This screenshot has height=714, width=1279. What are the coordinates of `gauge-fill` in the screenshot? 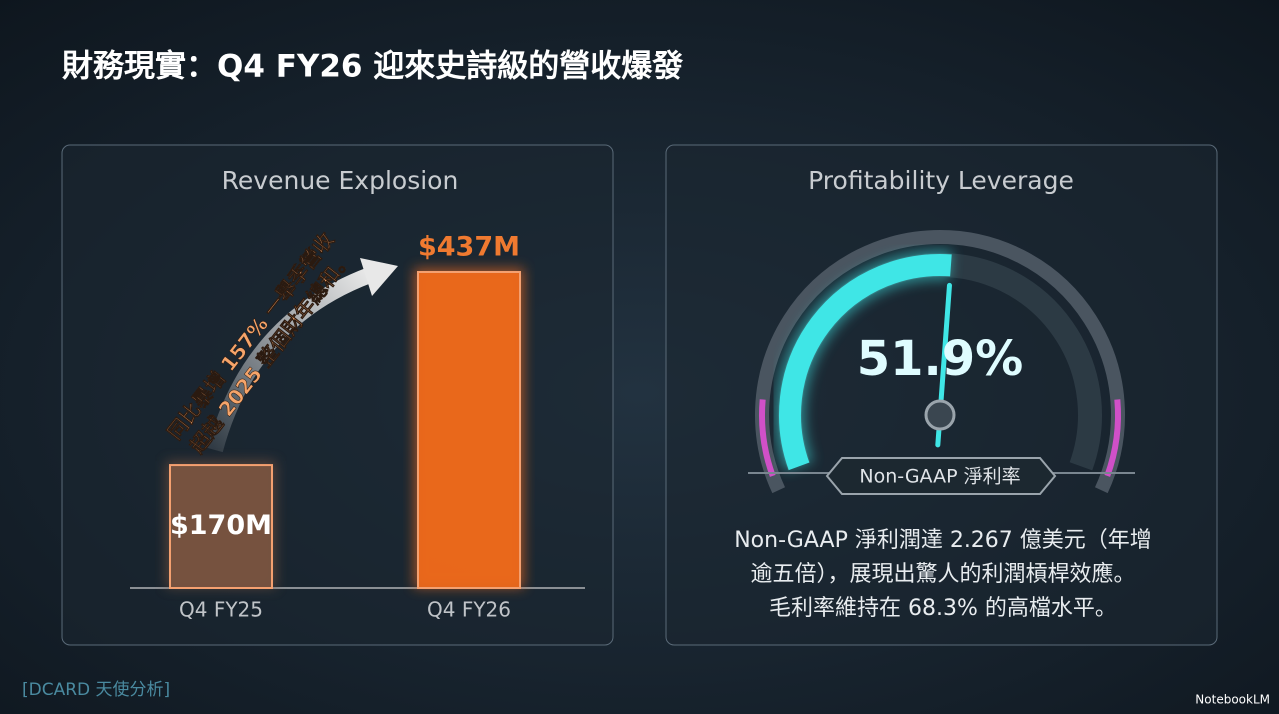 It's located at (865, 362).